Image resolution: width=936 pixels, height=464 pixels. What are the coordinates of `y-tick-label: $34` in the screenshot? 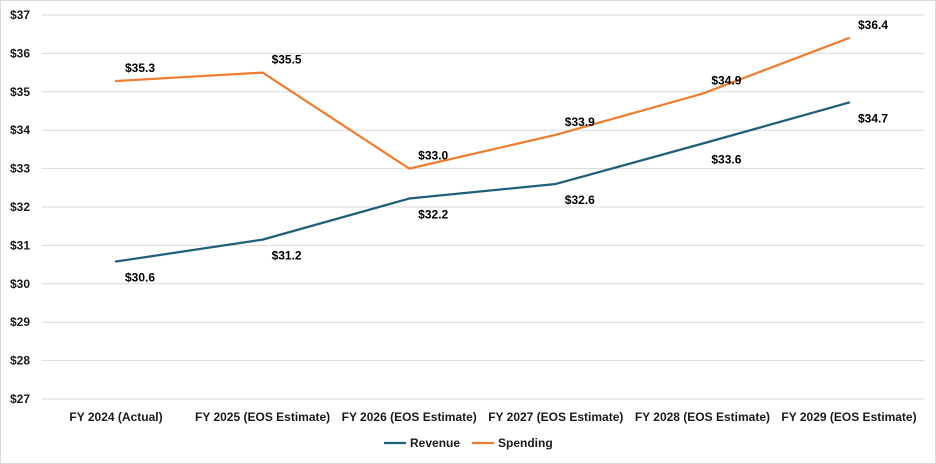 It's located at (20, 130).